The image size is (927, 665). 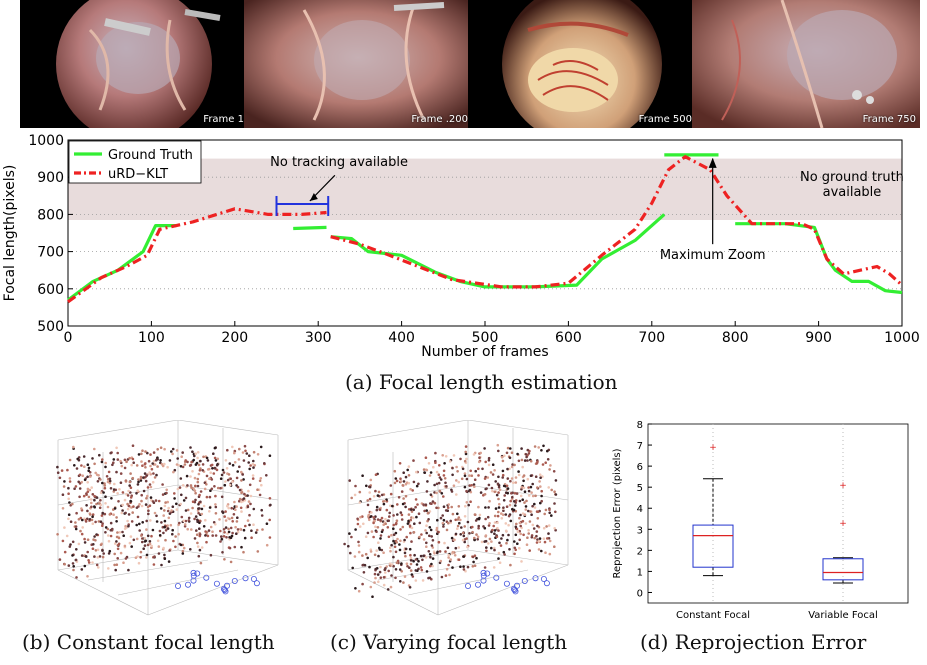 What do you see at coordinates (902, 338) in the screenshot?
I see `x-tick-label: 1000` at bounding box center [902, 338].